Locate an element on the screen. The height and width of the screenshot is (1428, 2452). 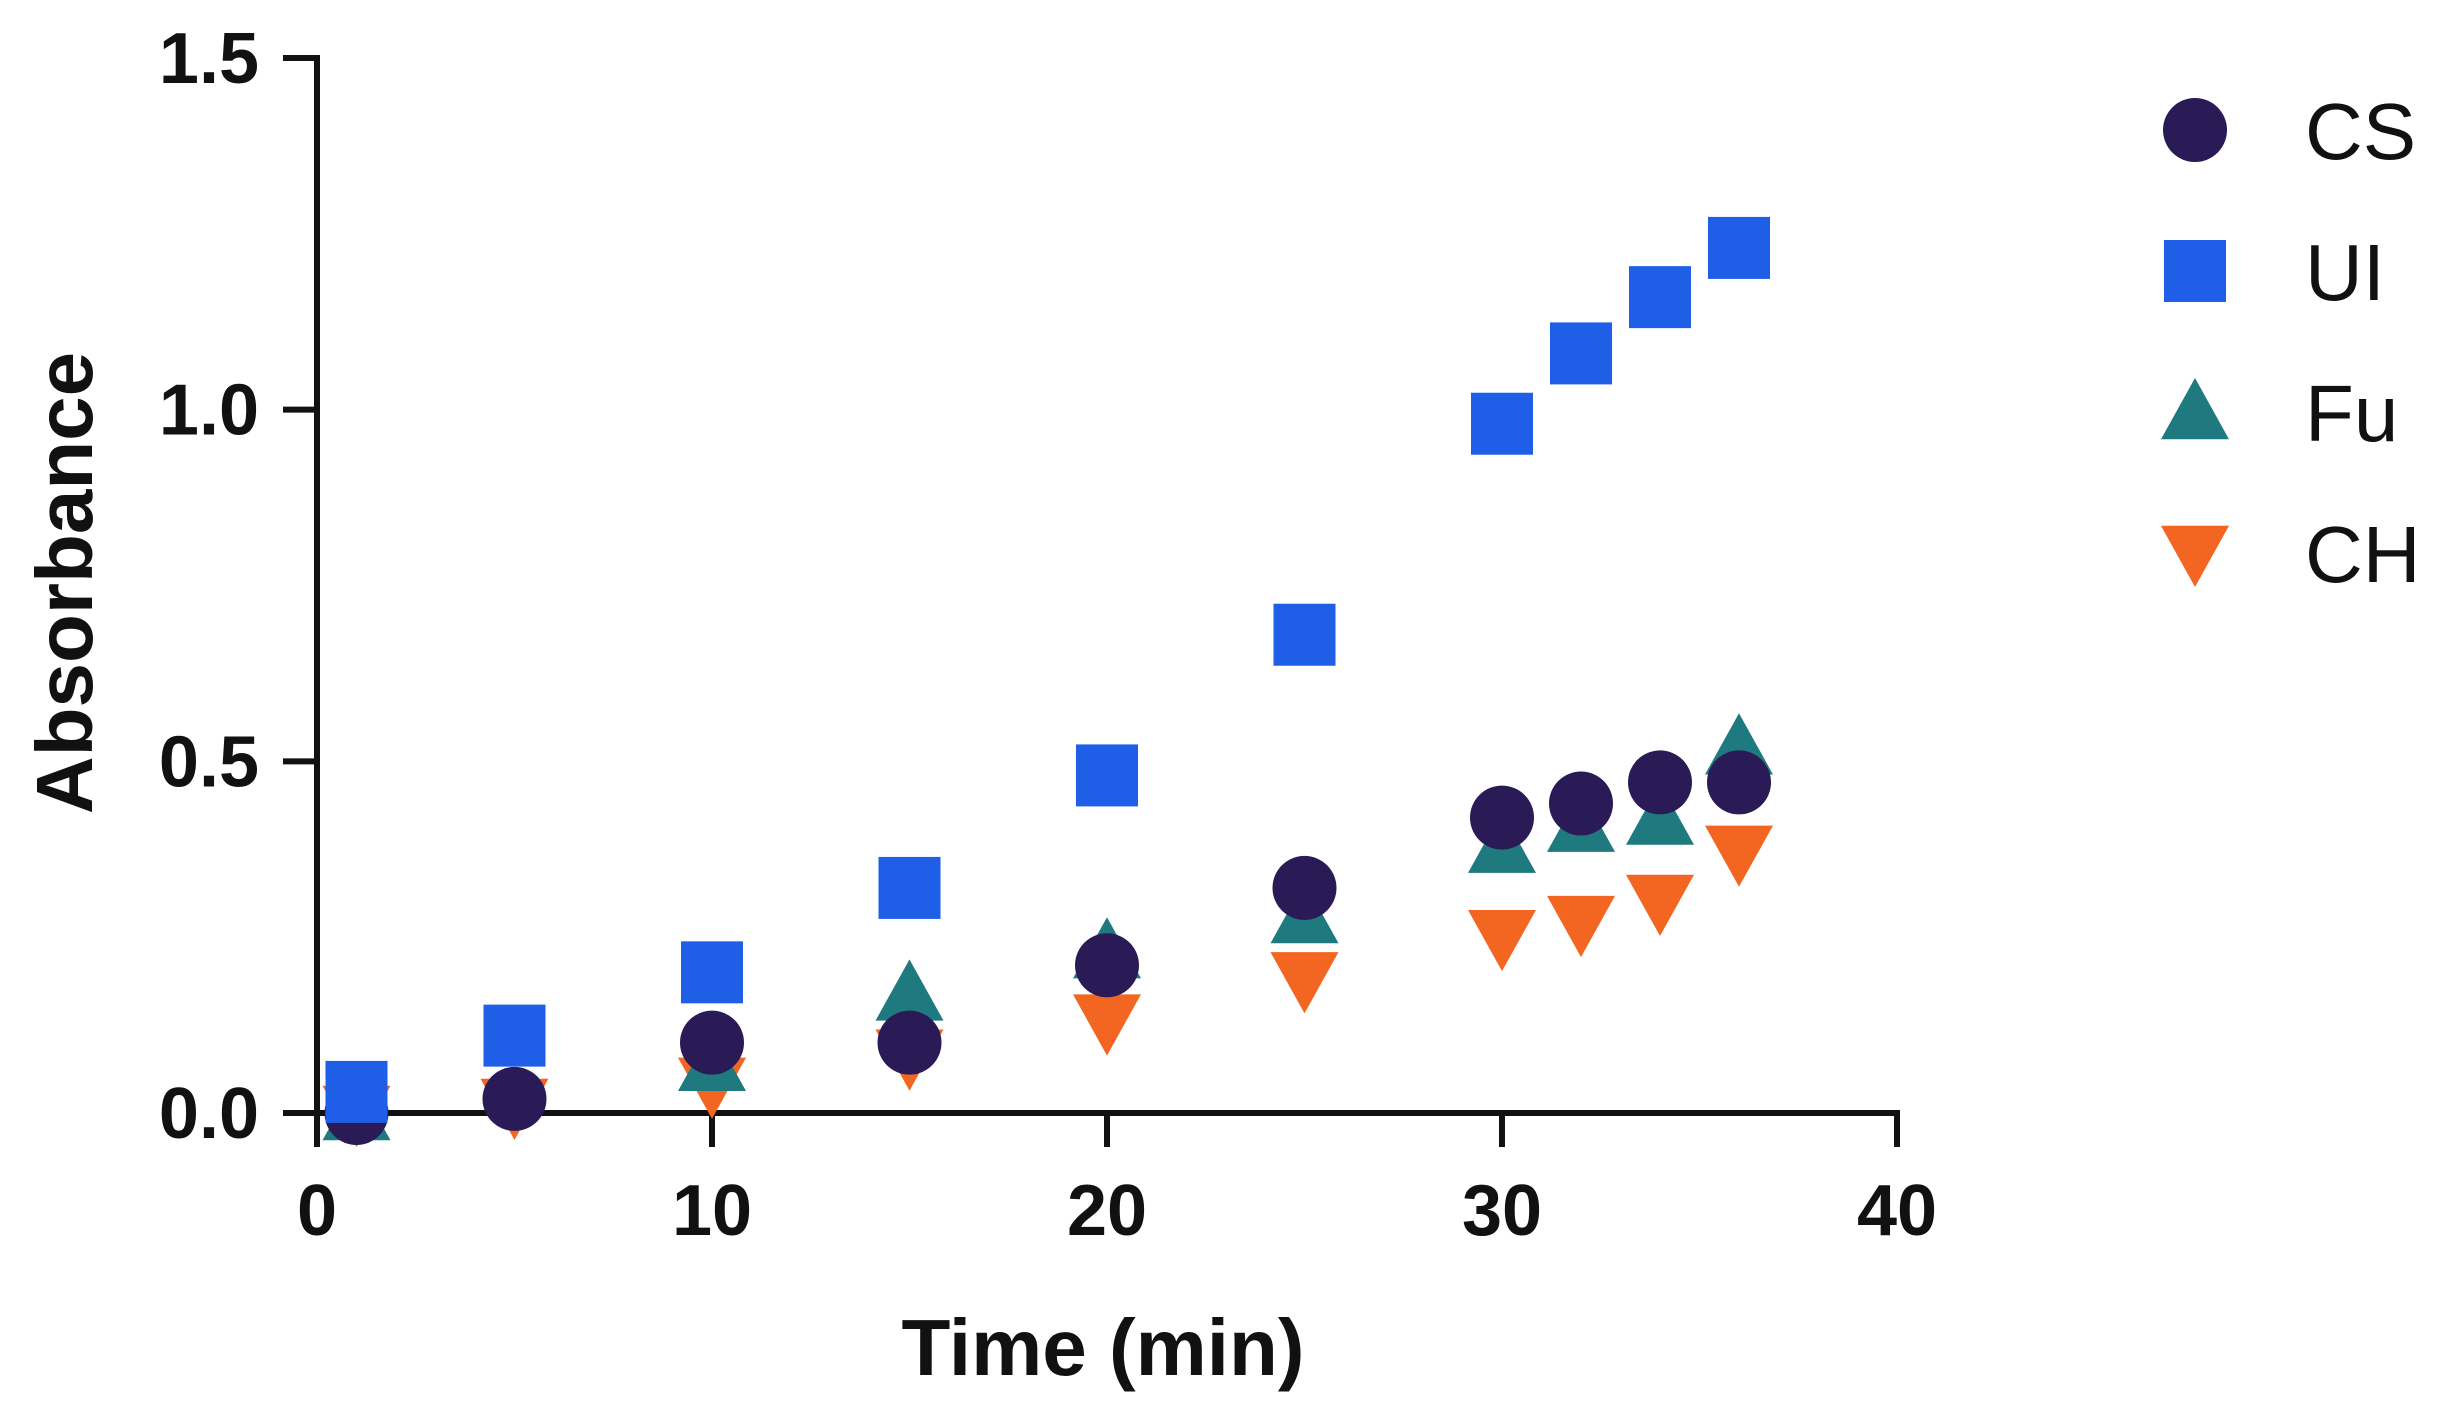
y-tick-label: 0.0 is located at coordinates (209, 1114).